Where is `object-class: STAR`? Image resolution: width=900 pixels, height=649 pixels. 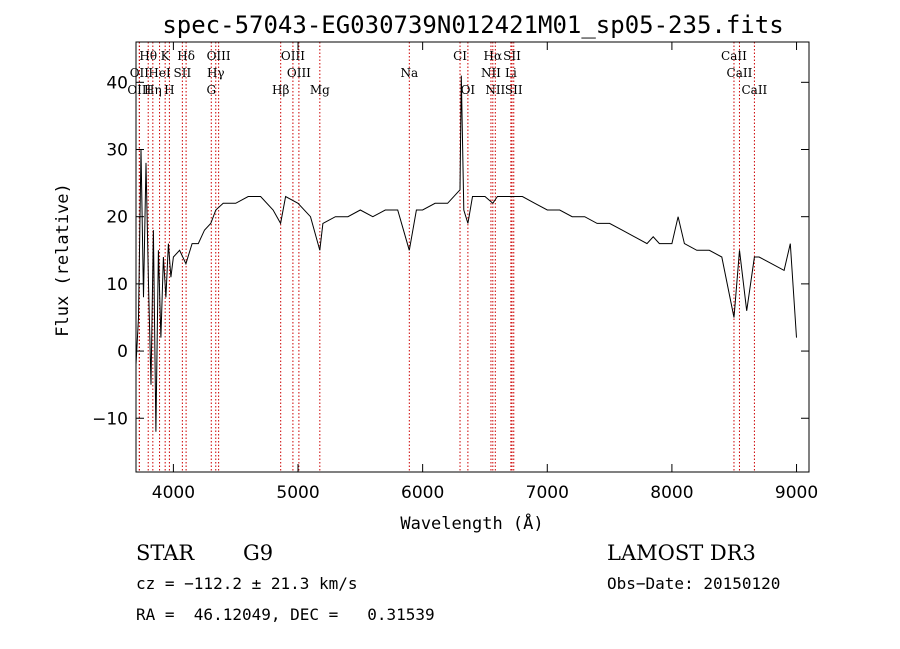
object-class: STAR is located at coordinates (165, 553).